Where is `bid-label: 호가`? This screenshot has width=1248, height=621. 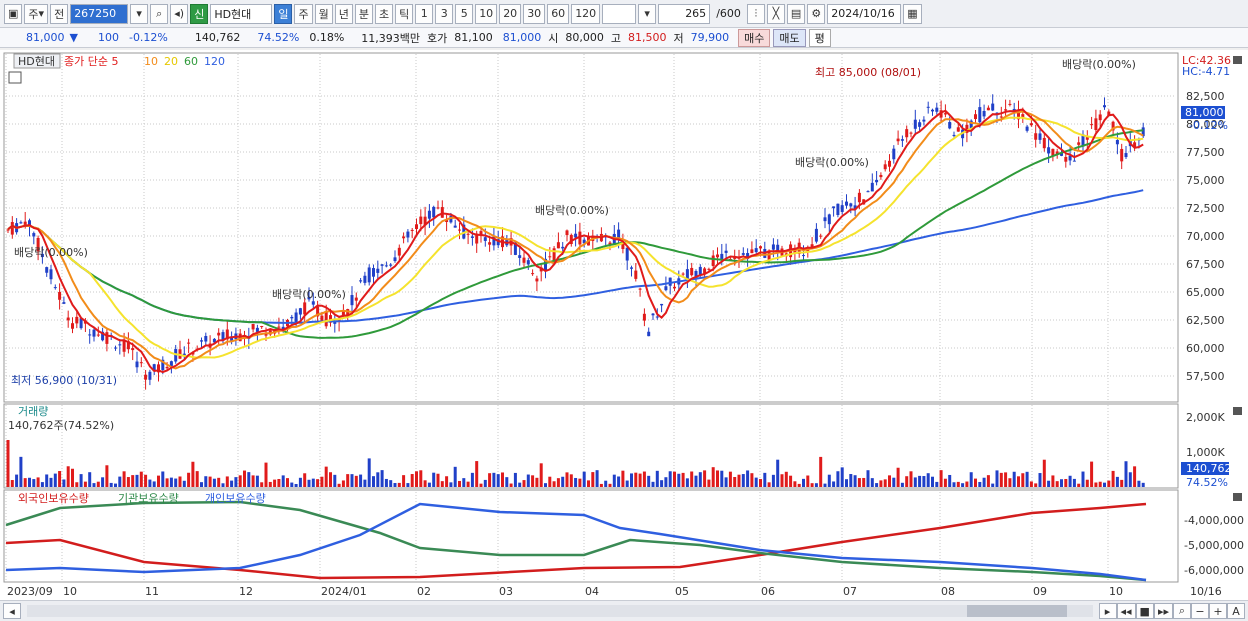
bid-label: 호가 is located at coordinates (437, 38).